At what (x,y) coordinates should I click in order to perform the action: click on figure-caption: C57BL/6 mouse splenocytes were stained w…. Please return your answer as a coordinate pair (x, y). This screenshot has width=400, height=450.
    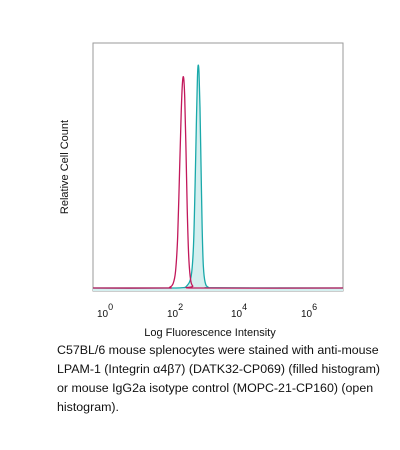
    Looking at the image, I should click on (219, 378).